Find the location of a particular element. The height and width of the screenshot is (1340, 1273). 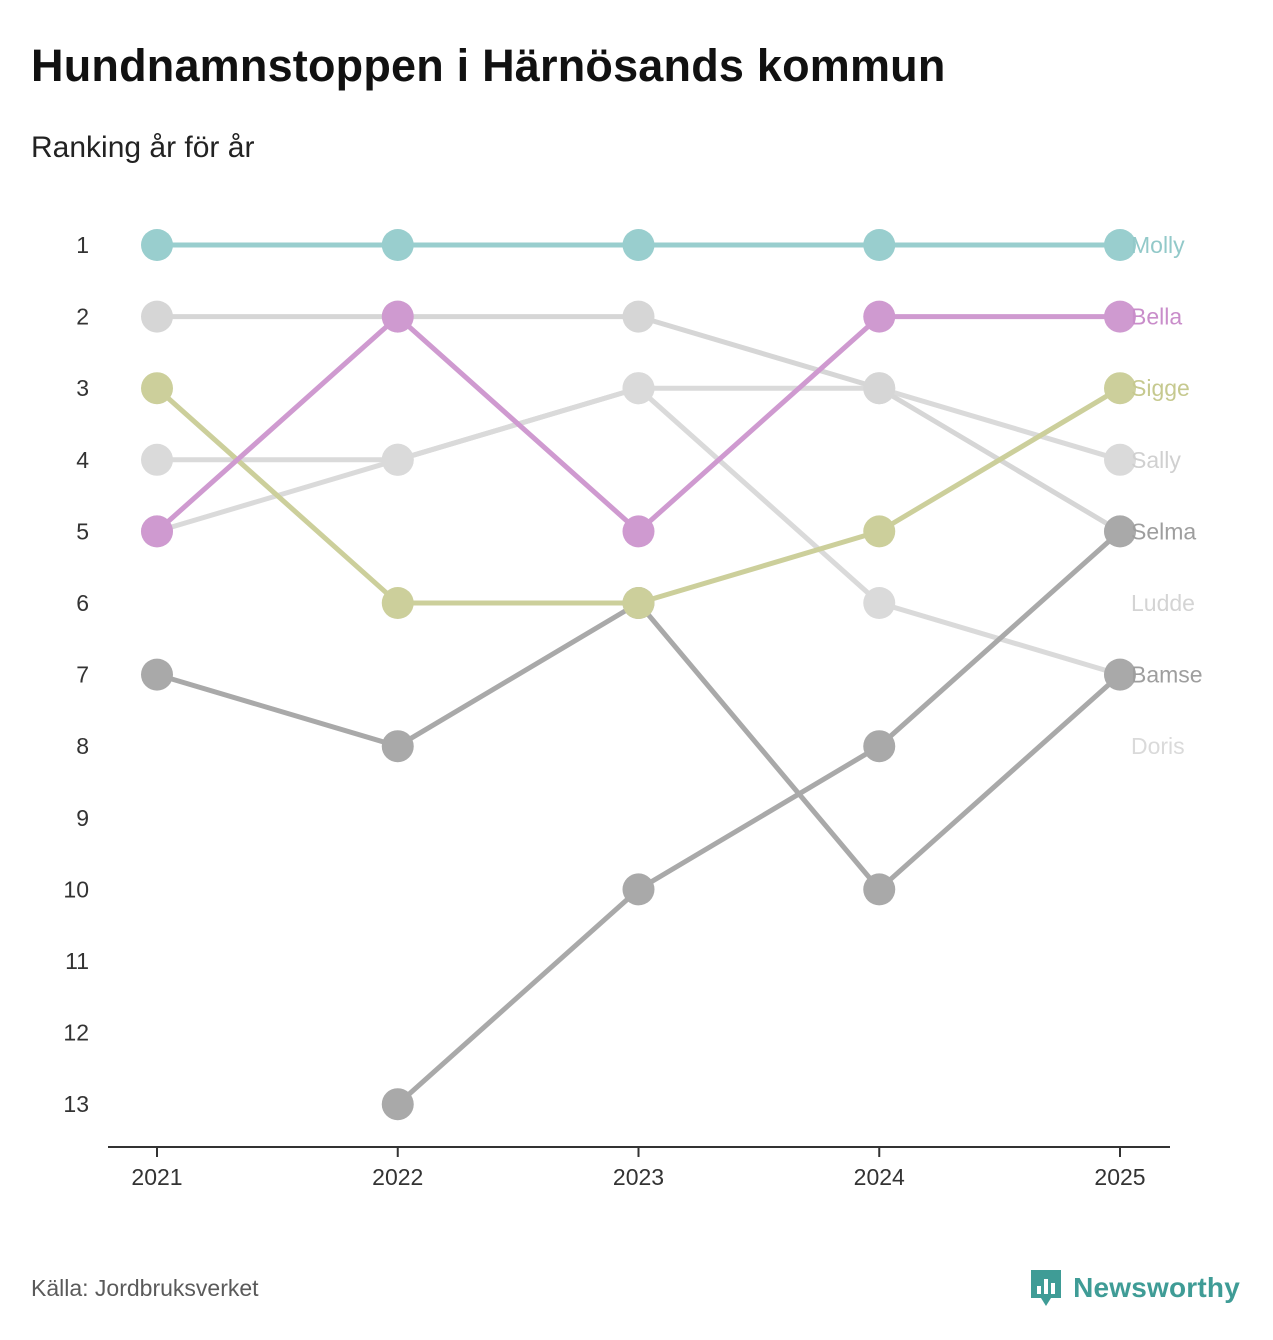

y-tick-label-1: 1 is located at coordinates (82, 245).